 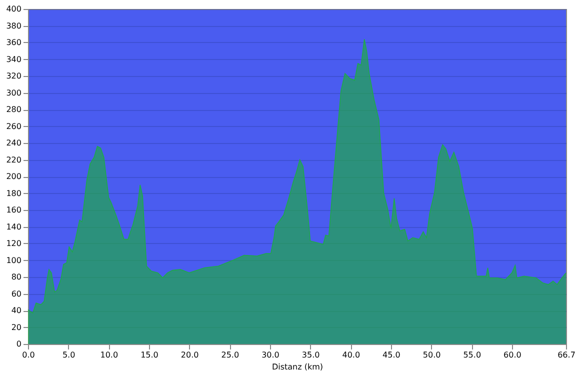 I want to click on x-tick-label: 0.0, so click(x=28, y=355).